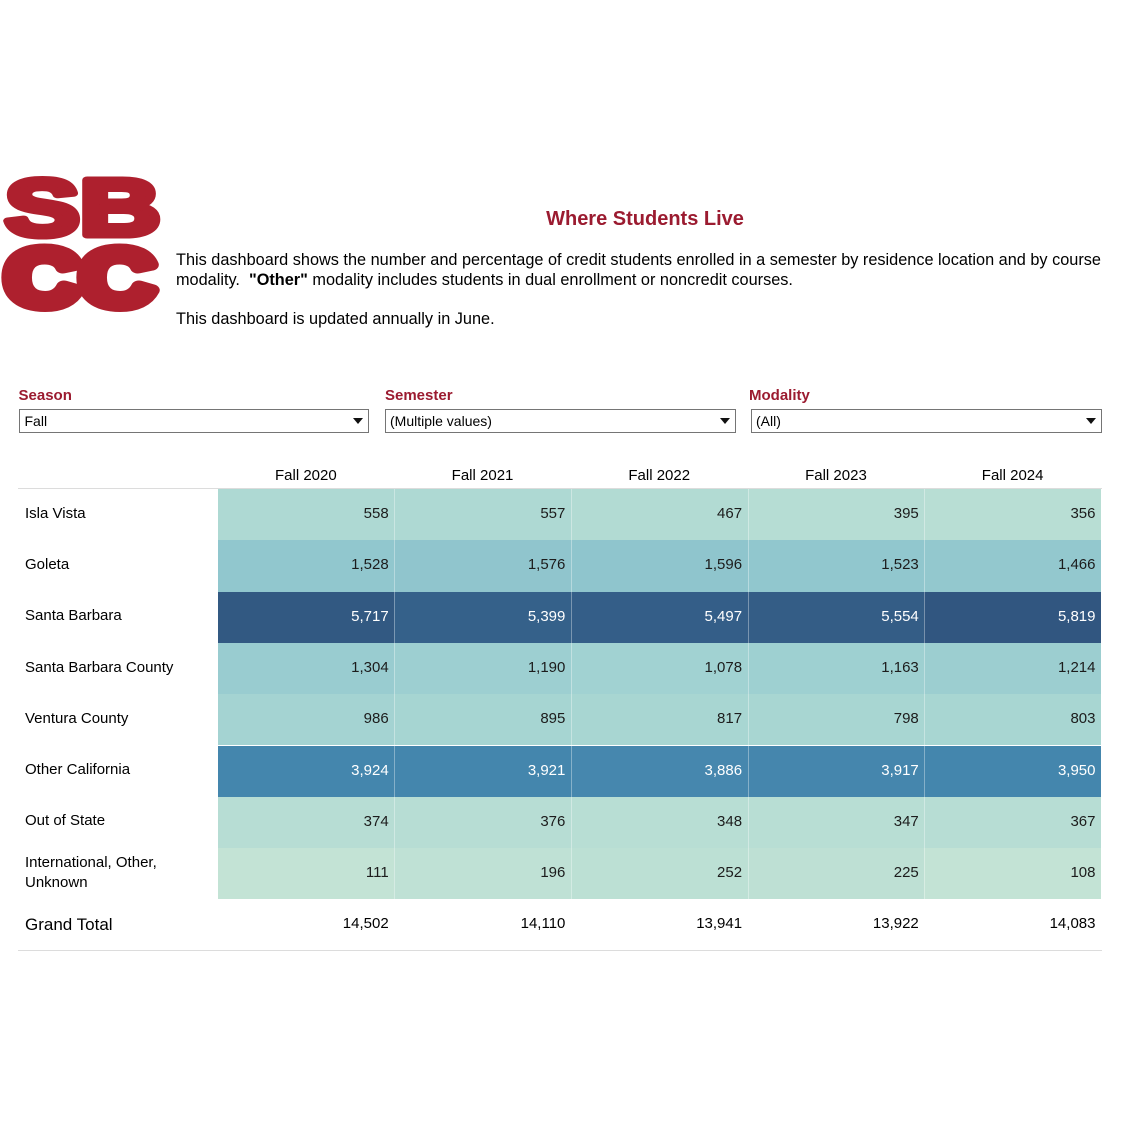 This screenshot has height=1125, width=1125. What do you see at coordinates (80, 275) in the screenshot?
I see `svg-text: CC` at bounding box center [80, 275].